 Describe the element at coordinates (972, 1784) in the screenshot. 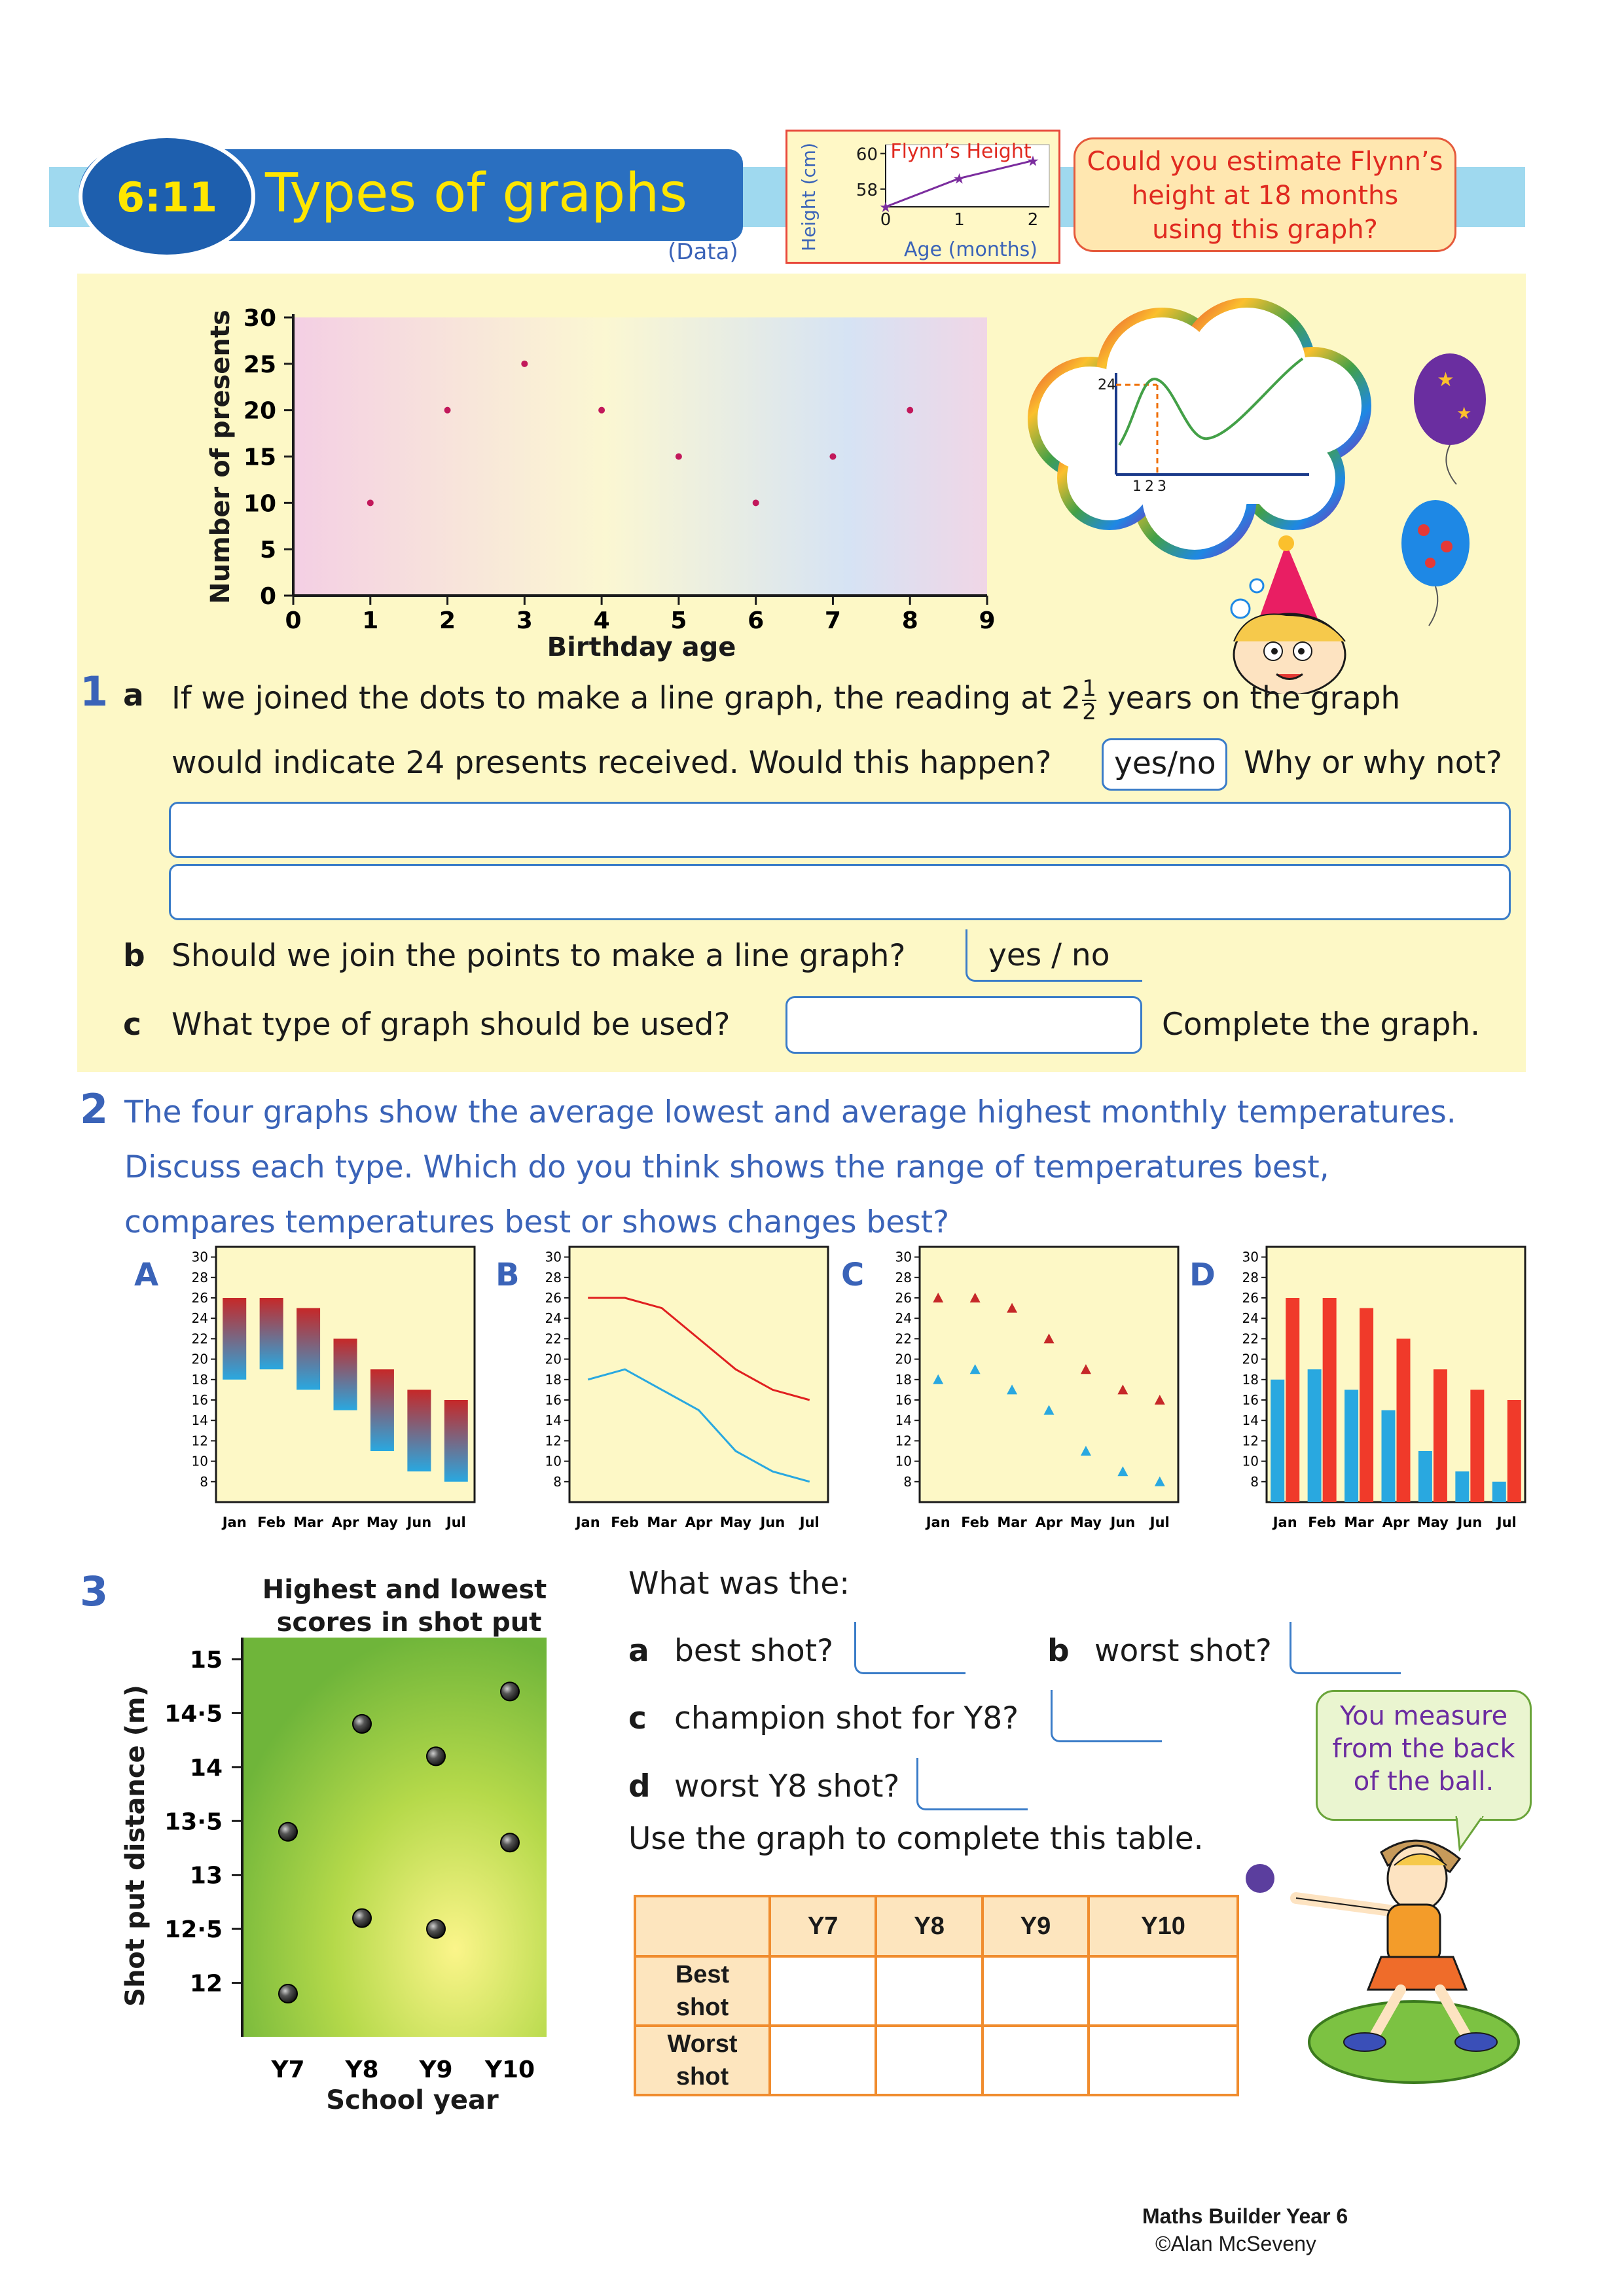

I see `q3d-answer-field` at that location.